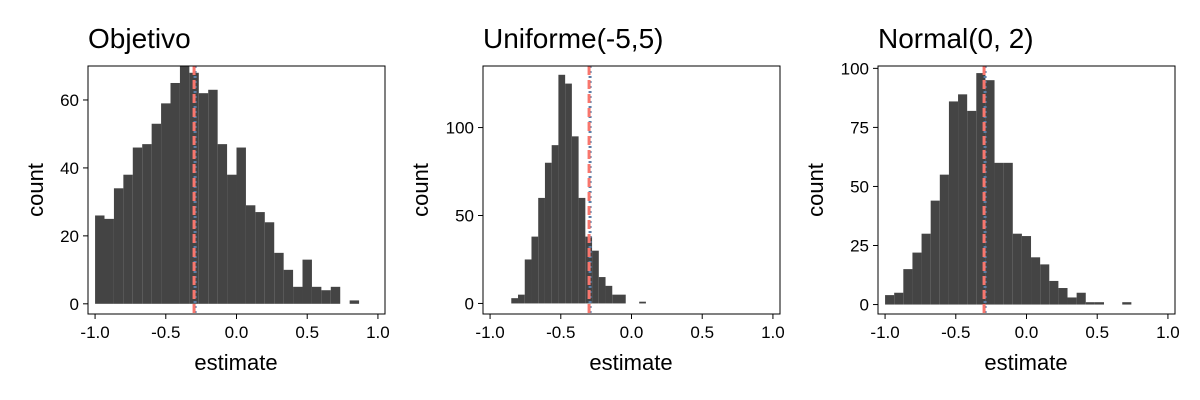 This screenshot has width=1200, height=400. What do you see at coordinates (859, 127) in the screenshot?
I see `y-tick-label: 75` at bounding box center [859, 127].